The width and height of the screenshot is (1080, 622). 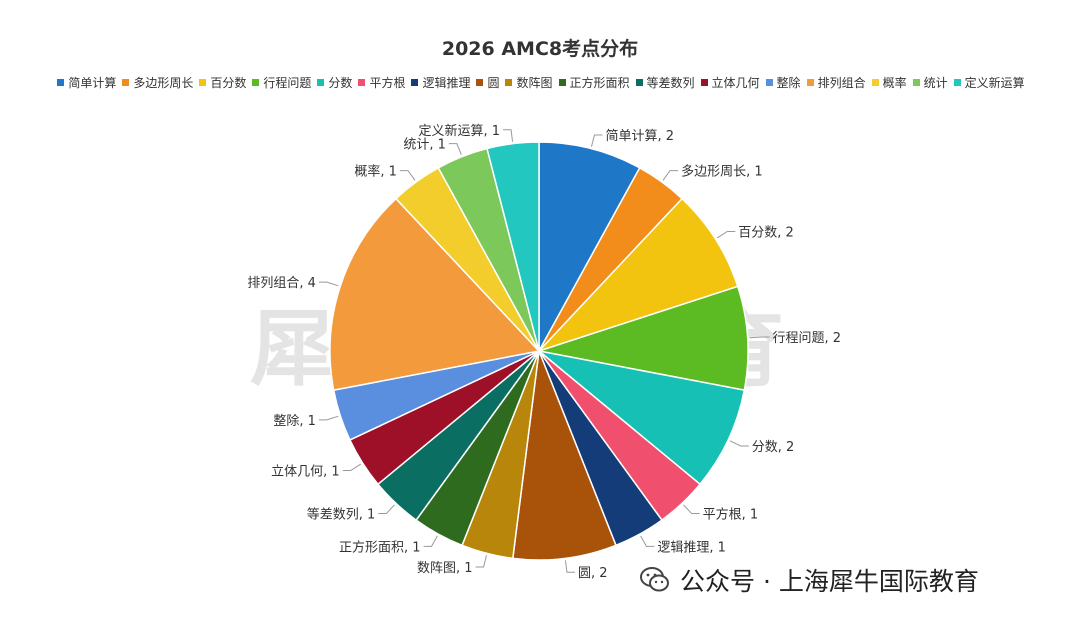 I want to click on legend-item: 多边形周长, so click(x=157, y=82).